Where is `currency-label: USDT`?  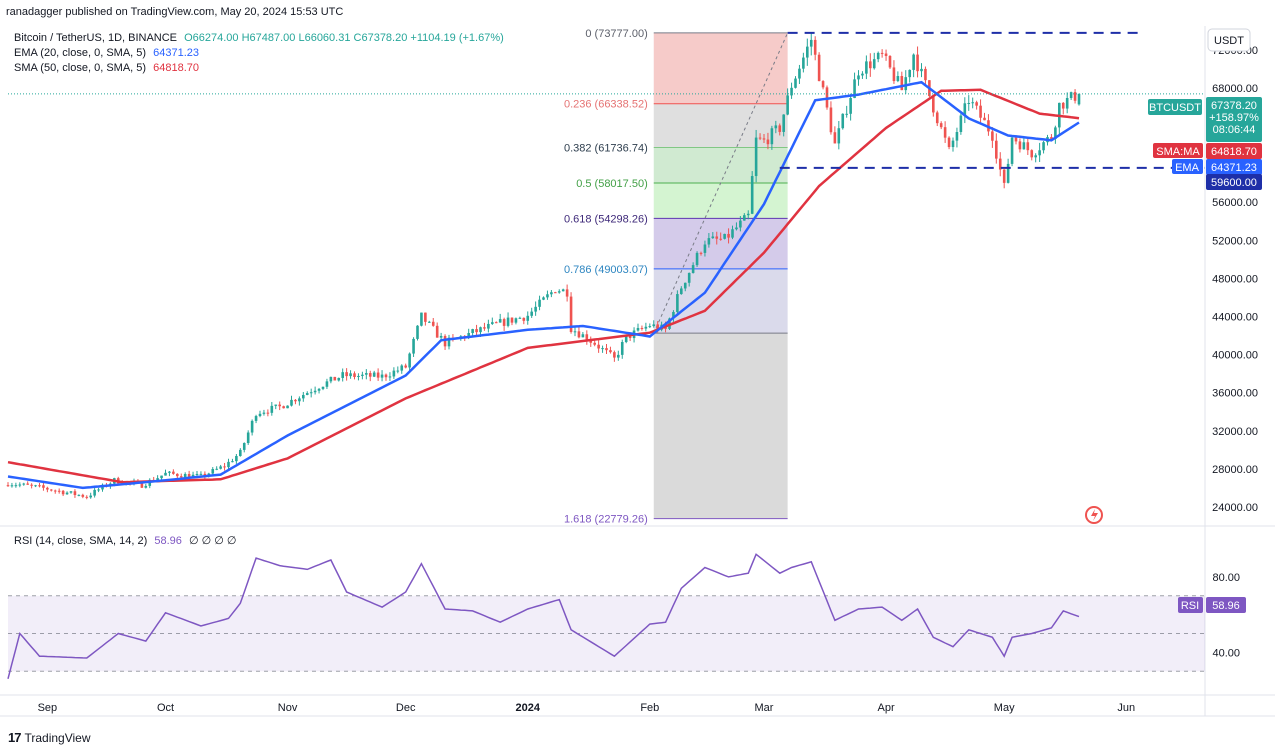
currency-label: USDT is located at coordinates (1229, 41).